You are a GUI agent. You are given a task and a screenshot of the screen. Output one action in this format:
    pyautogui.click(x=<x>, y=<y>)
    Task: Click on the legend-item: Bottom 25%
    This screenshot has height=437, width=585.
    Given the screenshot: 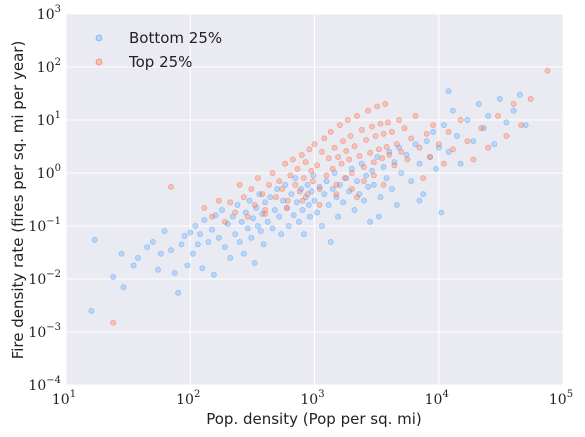 What is the action you would take?
    pyautogui.click(x=158, y=38)
    